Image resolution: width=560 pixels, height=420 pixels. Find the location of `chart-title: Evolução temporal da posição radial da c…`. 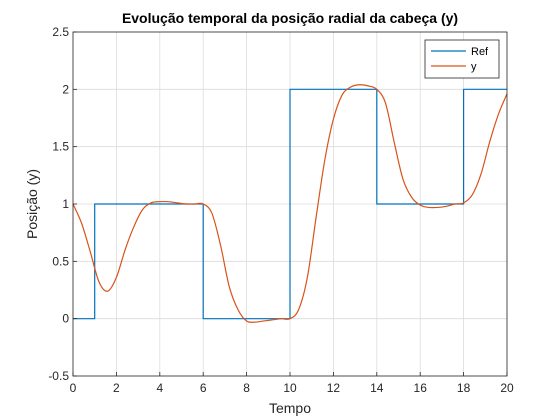

chart-title: Evolução temporal da posição radial da c… is located at coordinates (290, 18).